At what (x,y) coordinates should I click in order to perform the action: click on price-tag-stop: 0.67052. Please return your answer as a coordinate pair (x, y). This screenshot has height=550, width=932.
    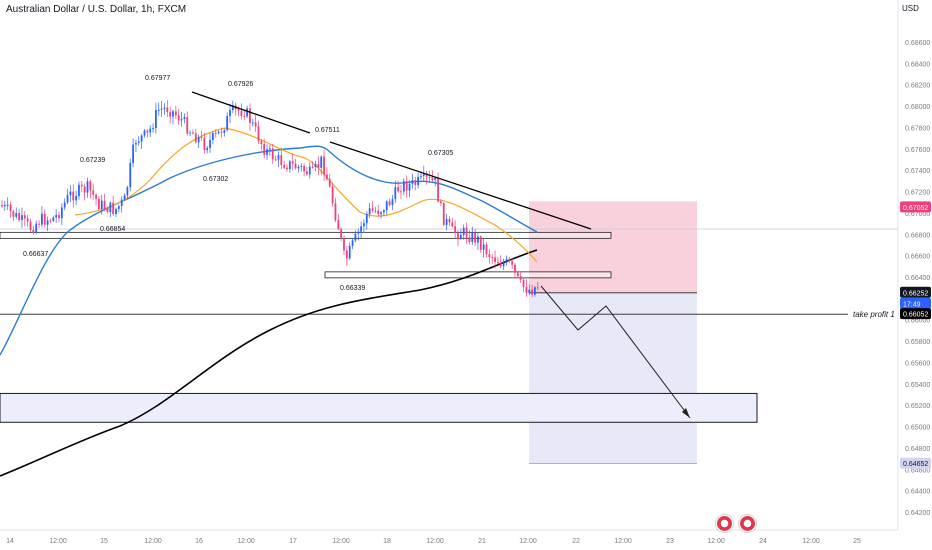
    Looking at the image, I should click on (915, 207).